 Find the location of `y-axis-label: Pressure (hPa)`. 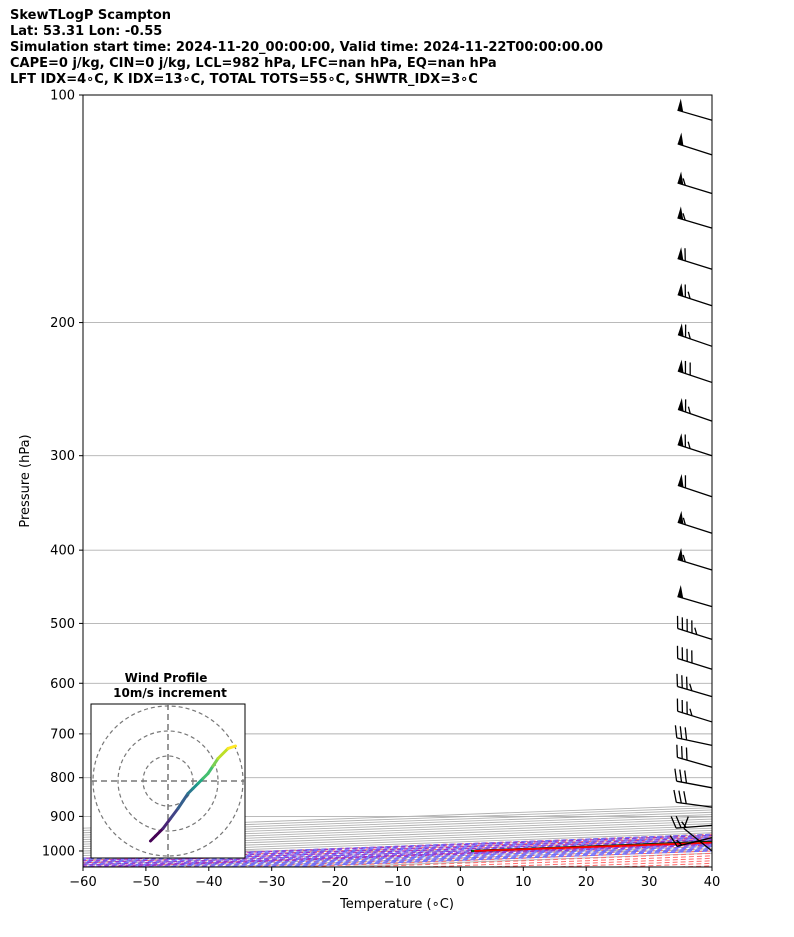

y-axis-label: Pressure (hPa) is located at coordinates (25, 480).